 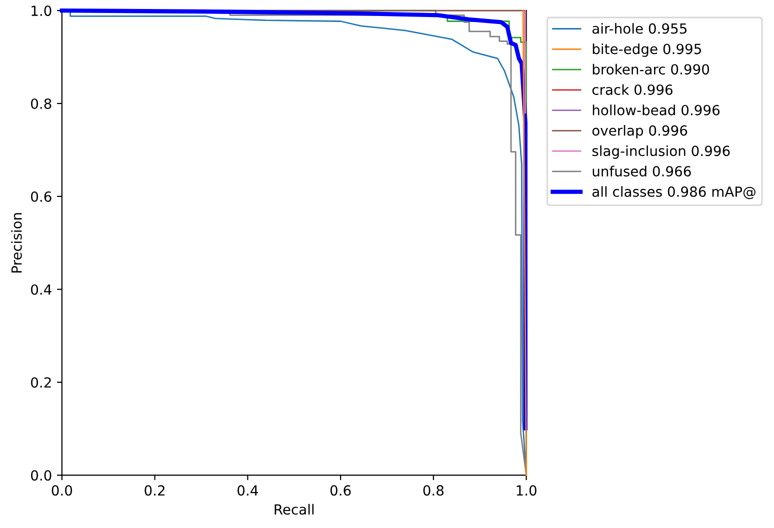 I want to click on x-tick-label: 0.0, so click(x=62, y=490).